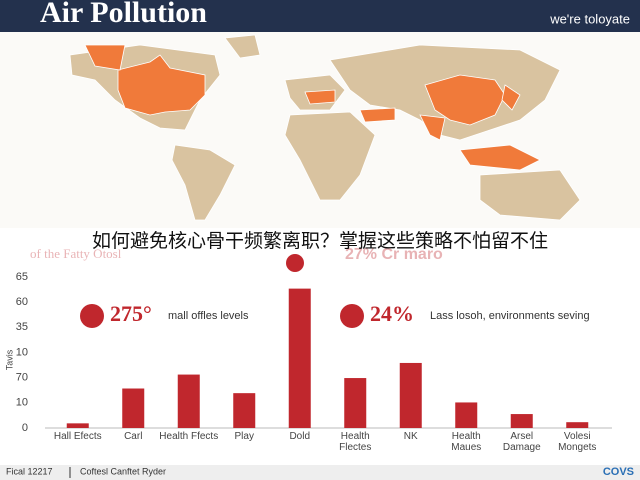 This screenshot has width=640, height=480. What do you see at coordinates (131, 313) in the screenshot?
I see `callout-figure: 275°` at bounding box center [131, 313].